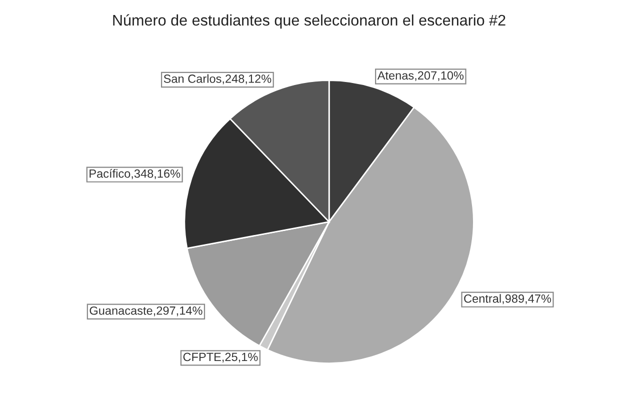  I want to click on slice-label: Pacífico,348,16%, so click(135, 174).